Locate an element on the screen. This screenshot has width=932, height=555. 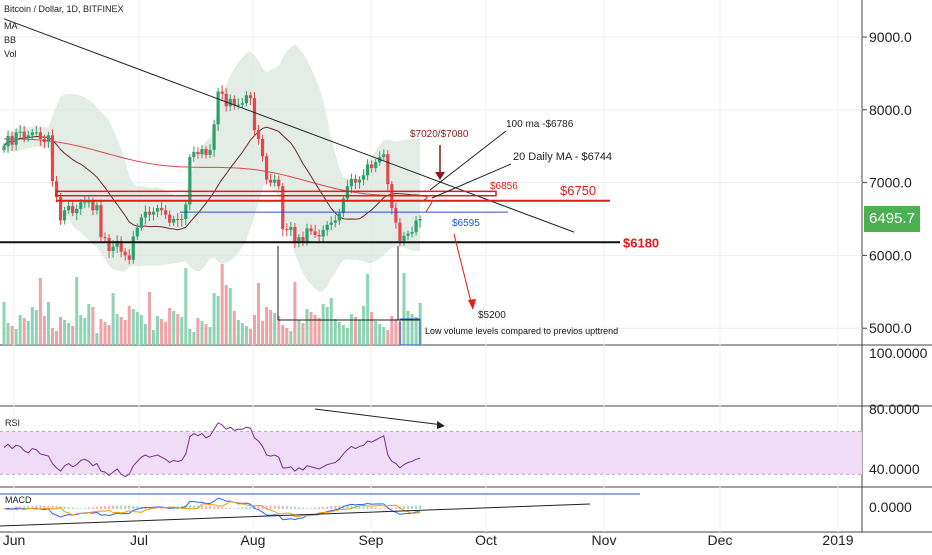
ma-short-line is located at coordinates (212, 178).